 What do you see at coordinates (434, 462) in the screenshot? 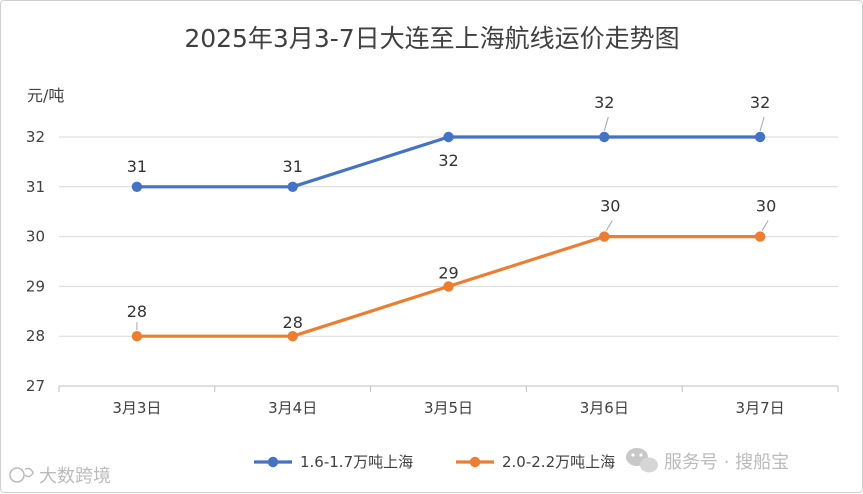
I see `legend: 1.6-1.7万吨上海 2.0-2.2万吨上海` at bounding box center [434, 462].